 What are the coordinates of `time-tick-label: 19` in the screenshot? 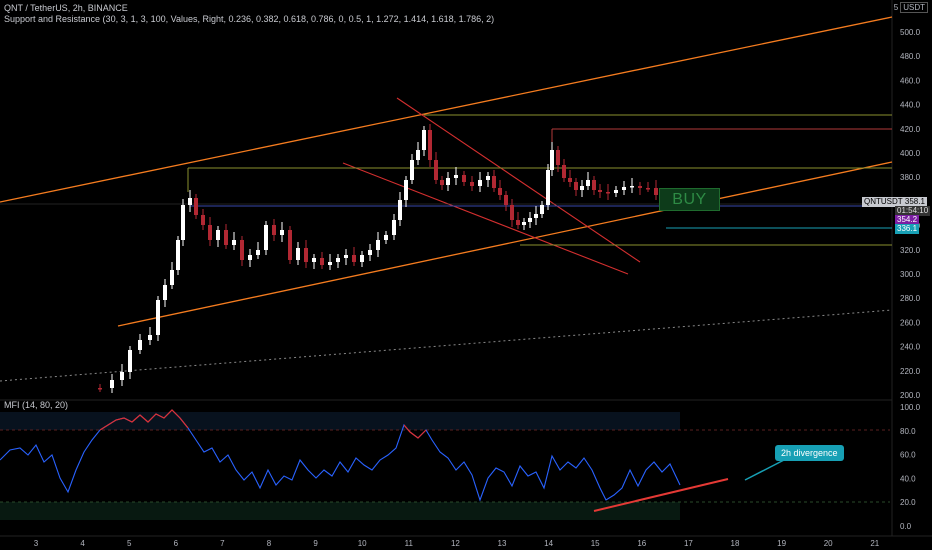 It's located at (781, 543).